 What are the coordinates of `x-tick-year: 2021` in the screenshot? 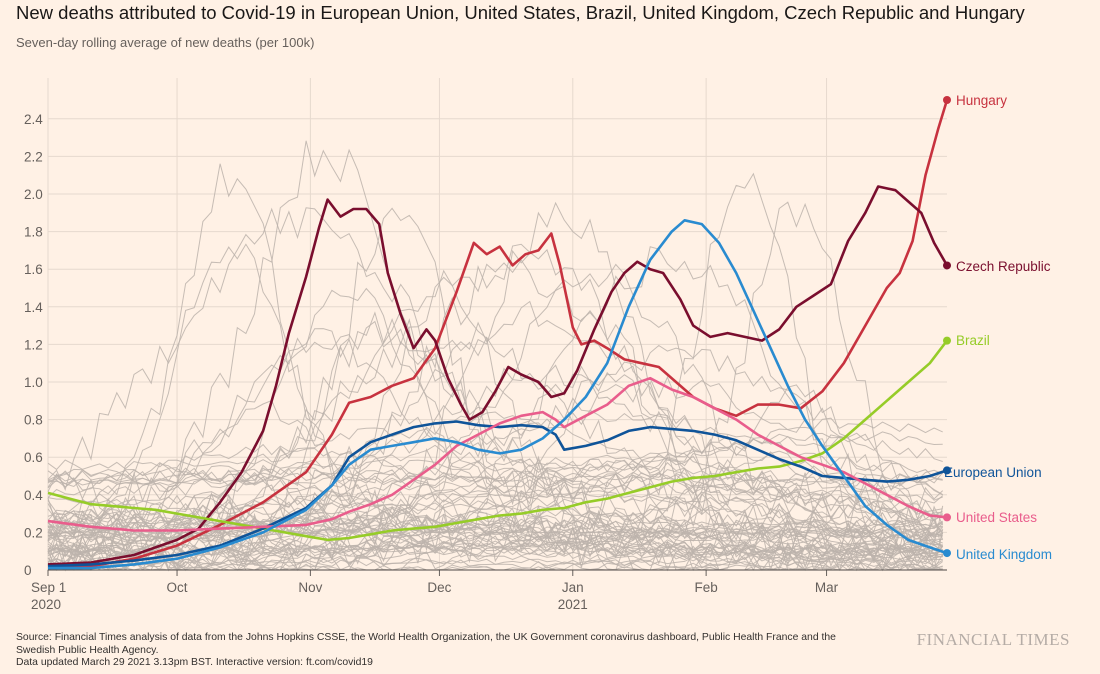 It's located at (573, 604).